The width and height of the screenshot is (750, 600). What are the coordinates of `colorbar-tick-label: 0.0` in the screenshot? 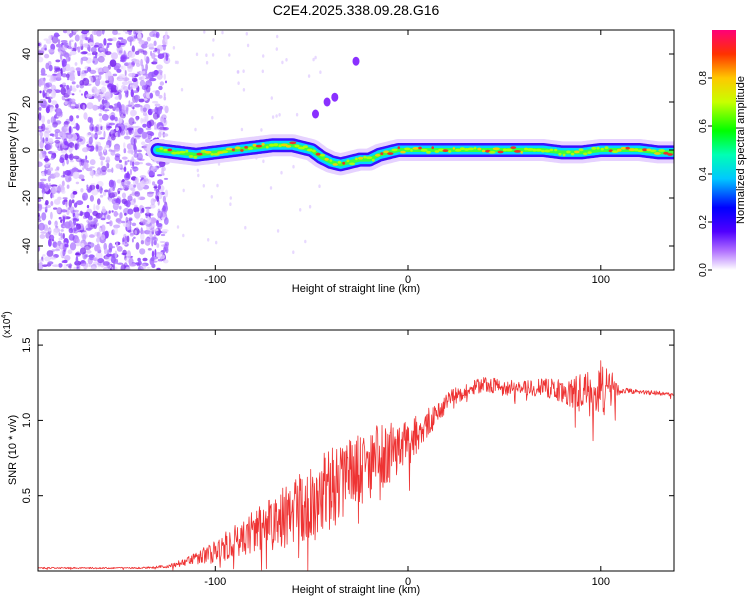 It's located at (703, 270).